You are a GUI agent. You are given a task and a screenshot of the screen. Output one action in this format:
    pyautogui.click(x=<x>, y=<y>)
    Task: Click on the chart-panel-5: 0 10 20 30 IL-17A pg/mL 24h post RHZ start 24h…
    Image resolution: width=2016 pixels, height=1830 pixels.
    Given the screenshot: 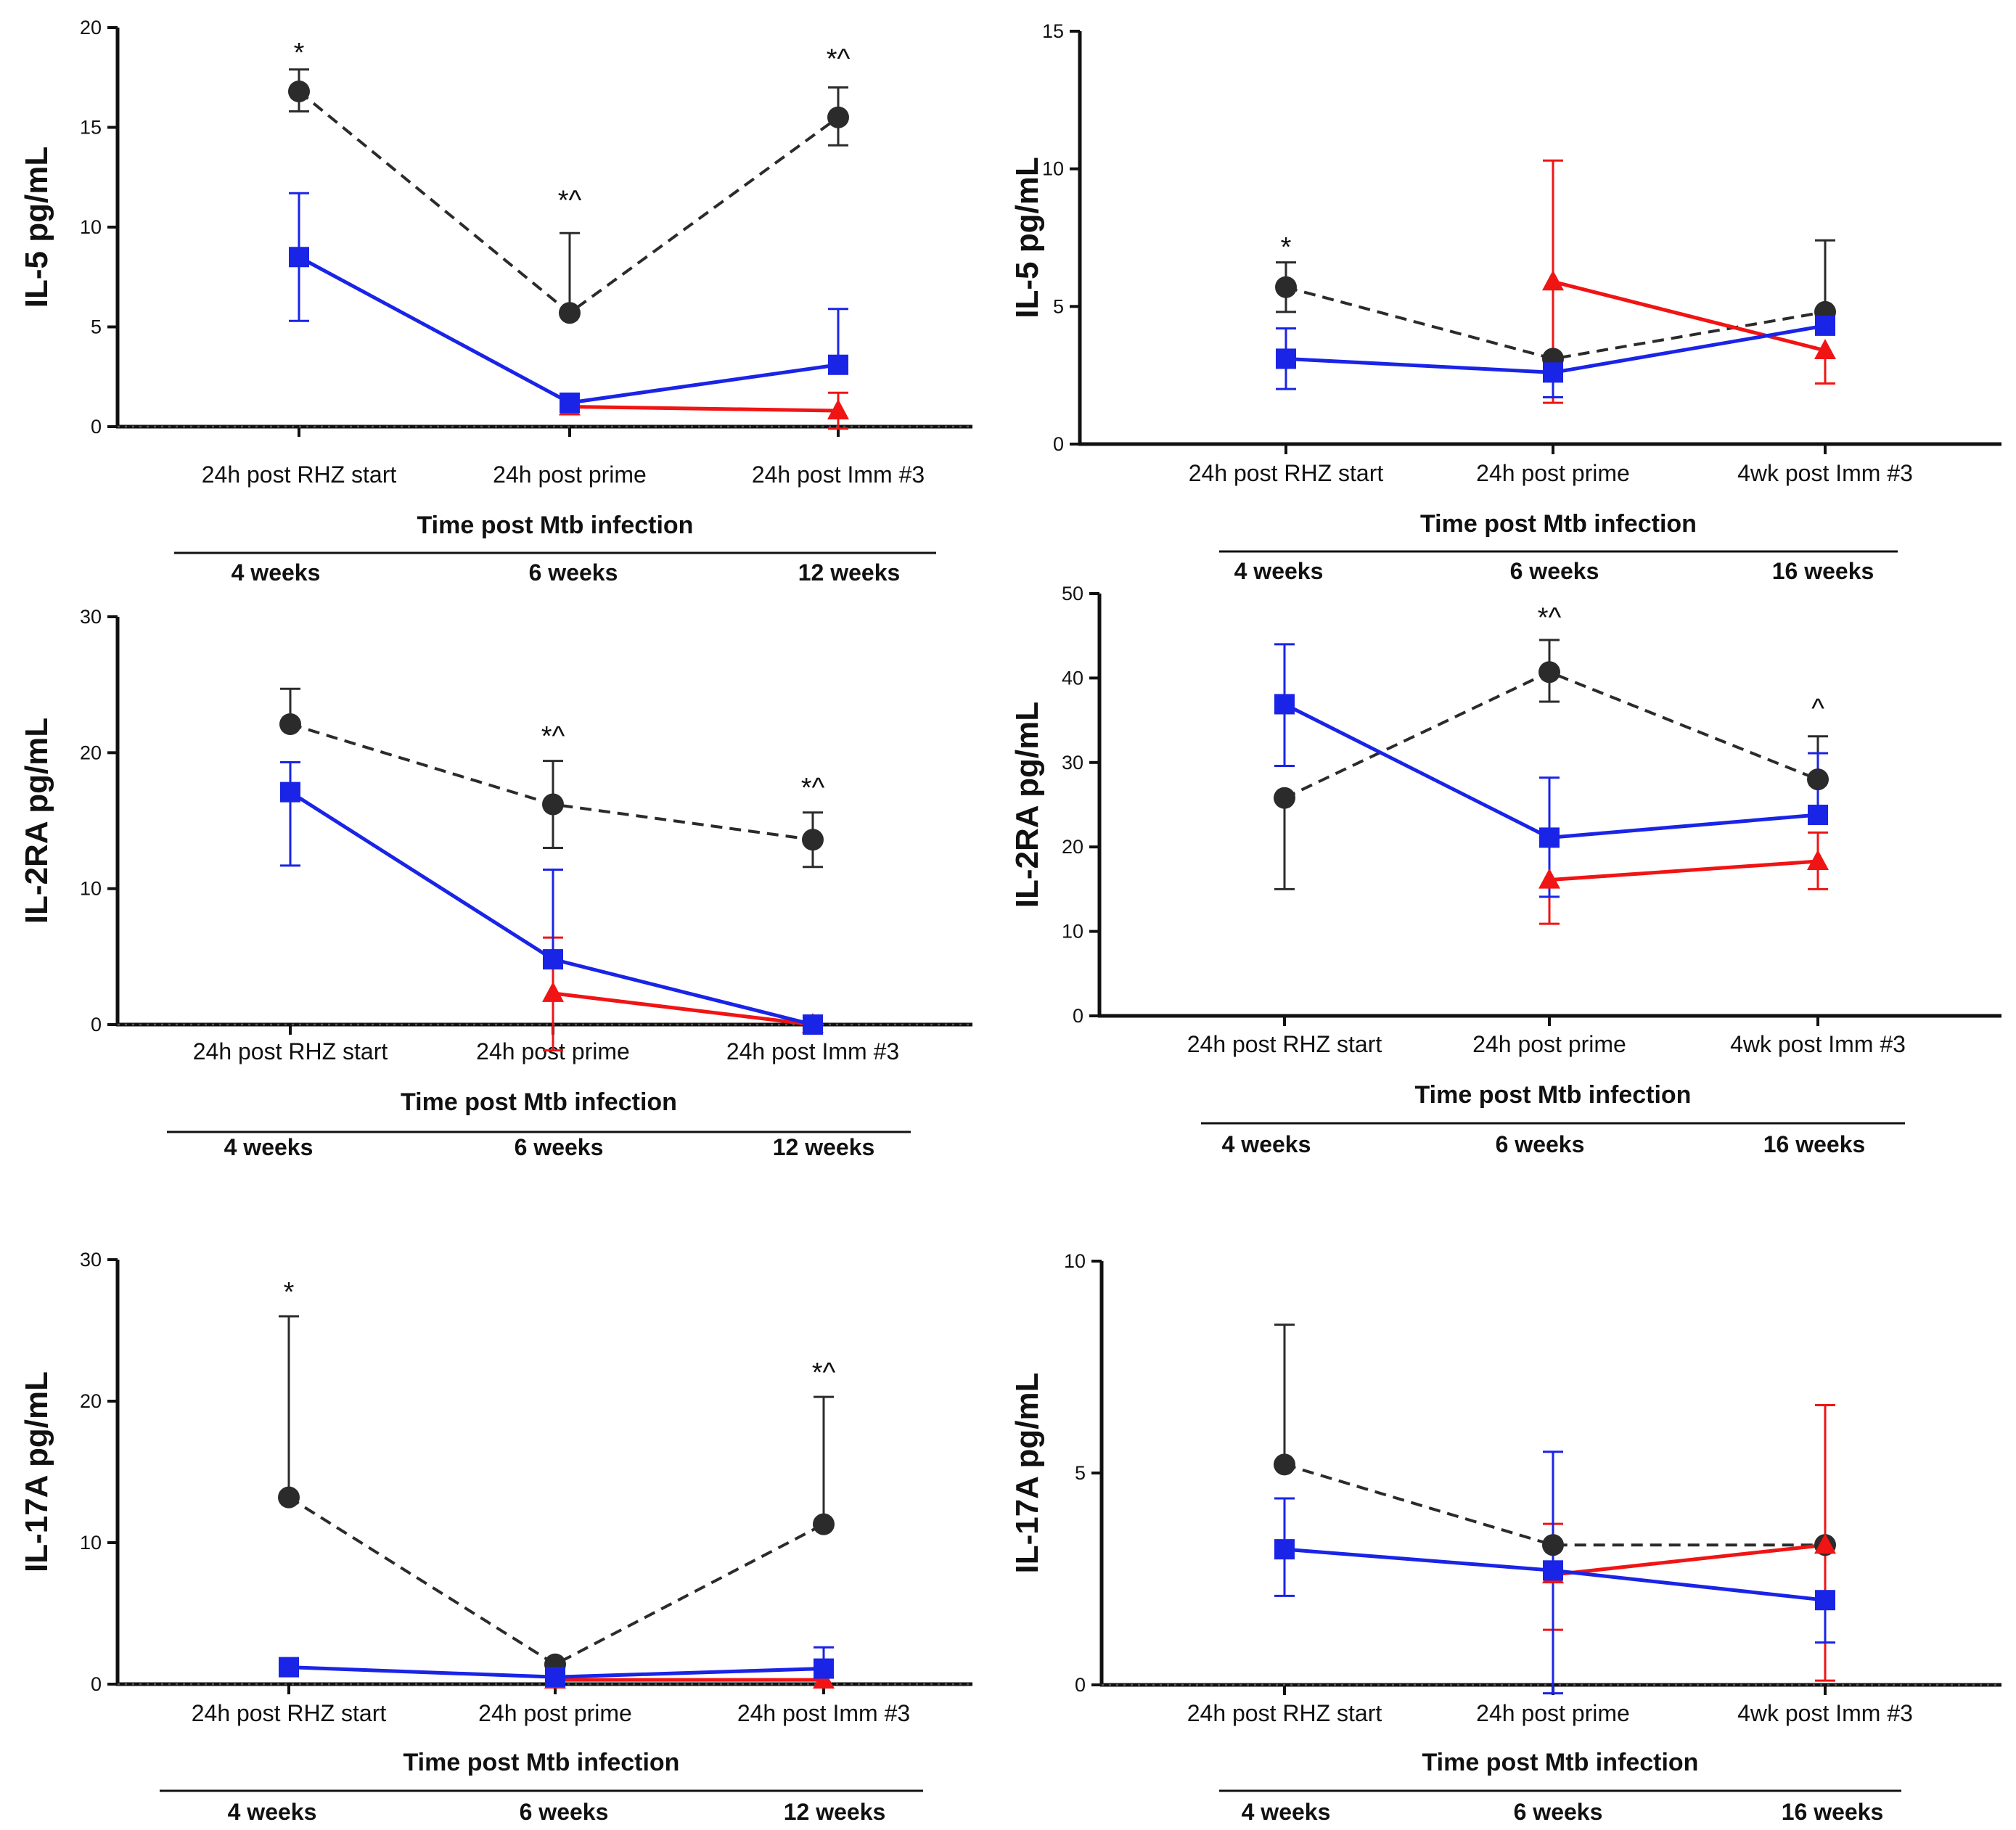 What is the action you would take?
    pyautogui.click(x=496, y=1537)
    